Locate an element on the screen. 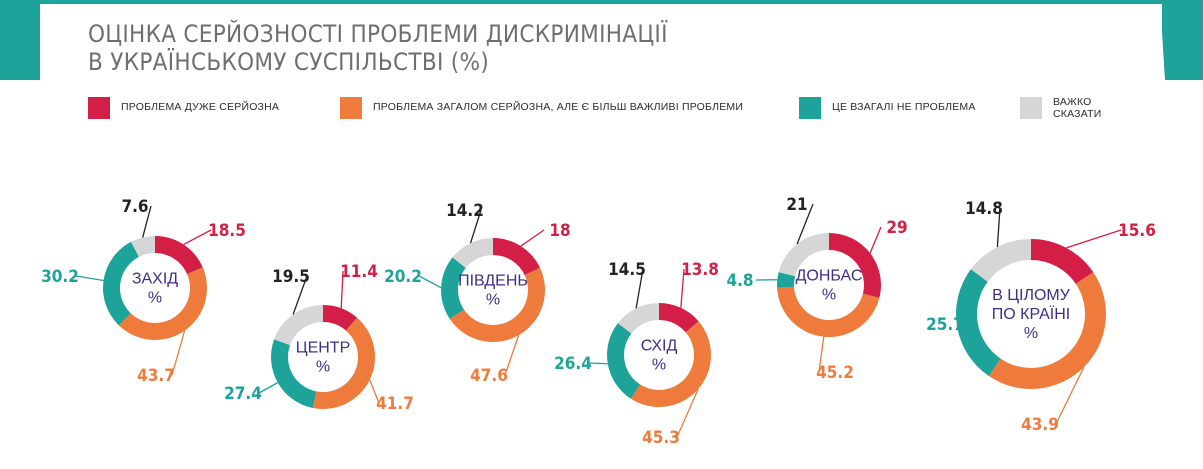  value-label-not-a-problem: 30.2 is located at coordinates (60, 277).